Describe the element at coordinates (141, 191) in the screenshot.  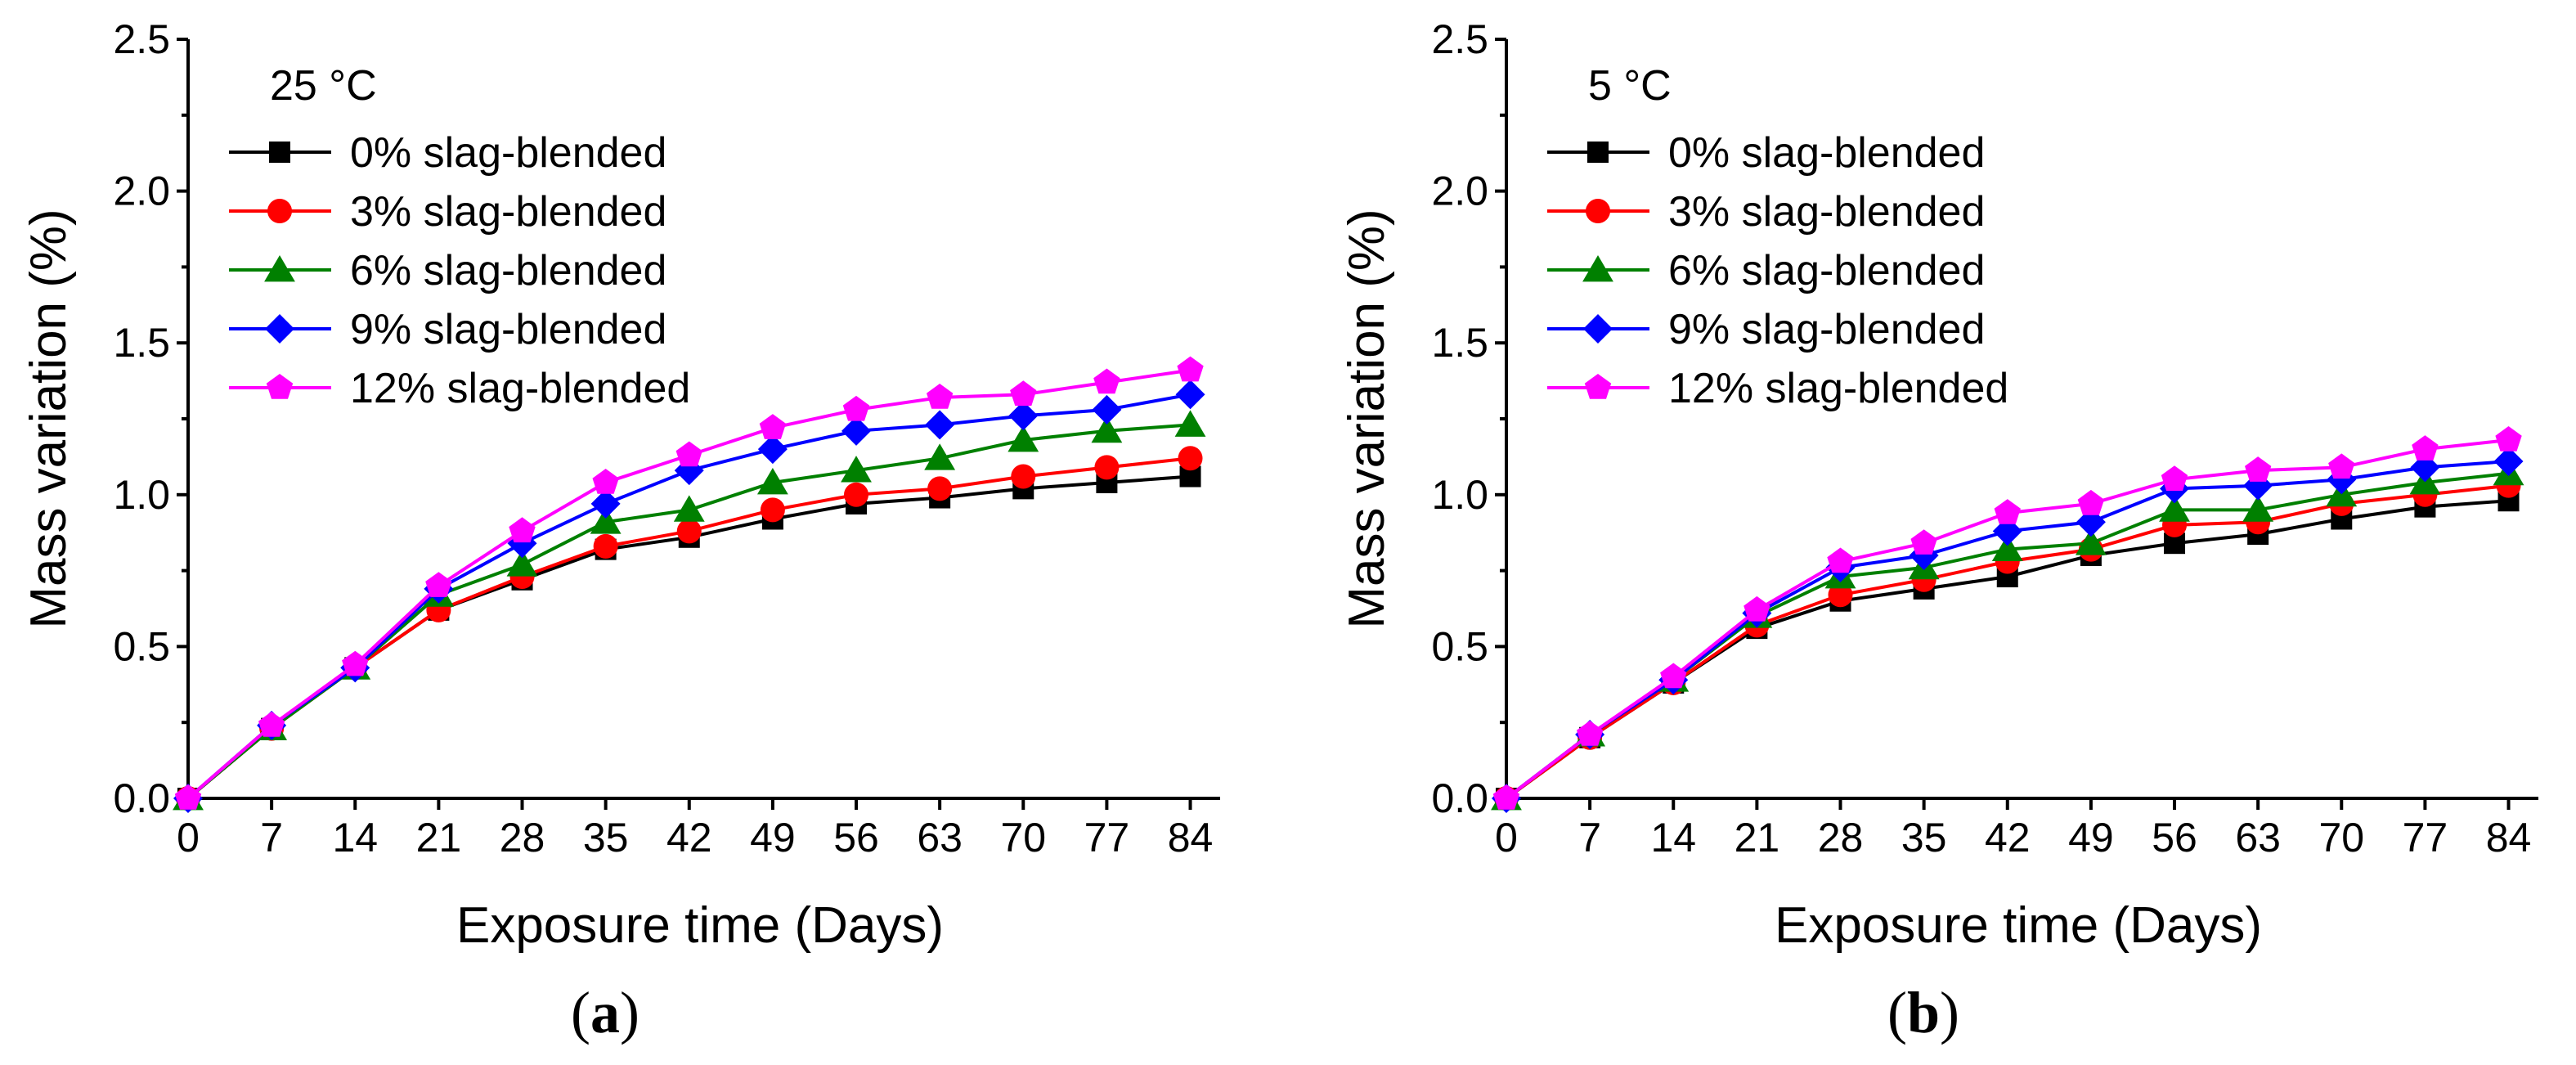
I see `y-tick-label: 2.0` at that location.